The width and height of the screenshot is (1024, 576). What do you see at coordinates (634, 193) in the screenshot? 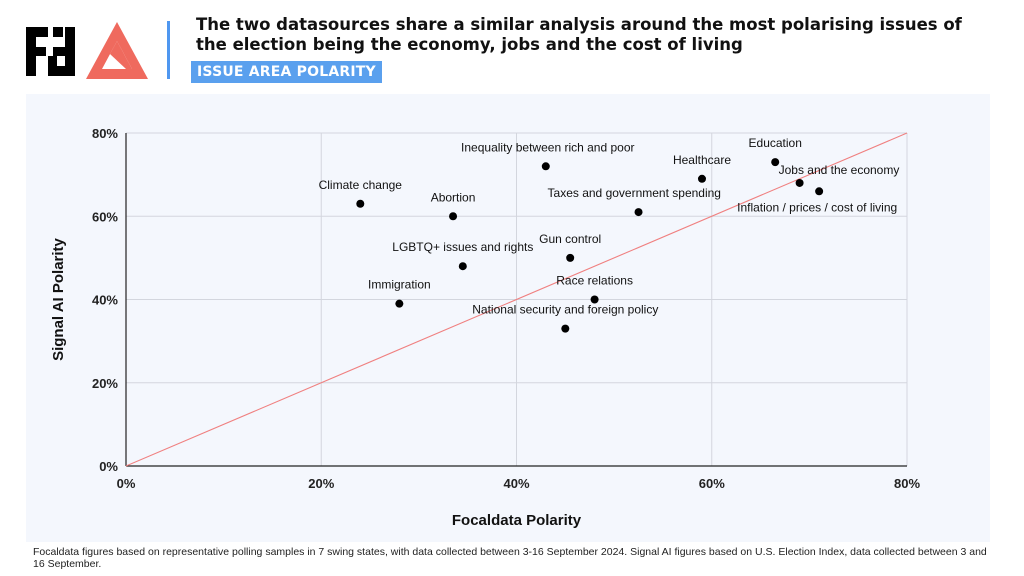
I see `point-label: Taxes and government spending` at bounding box center [634, 193].